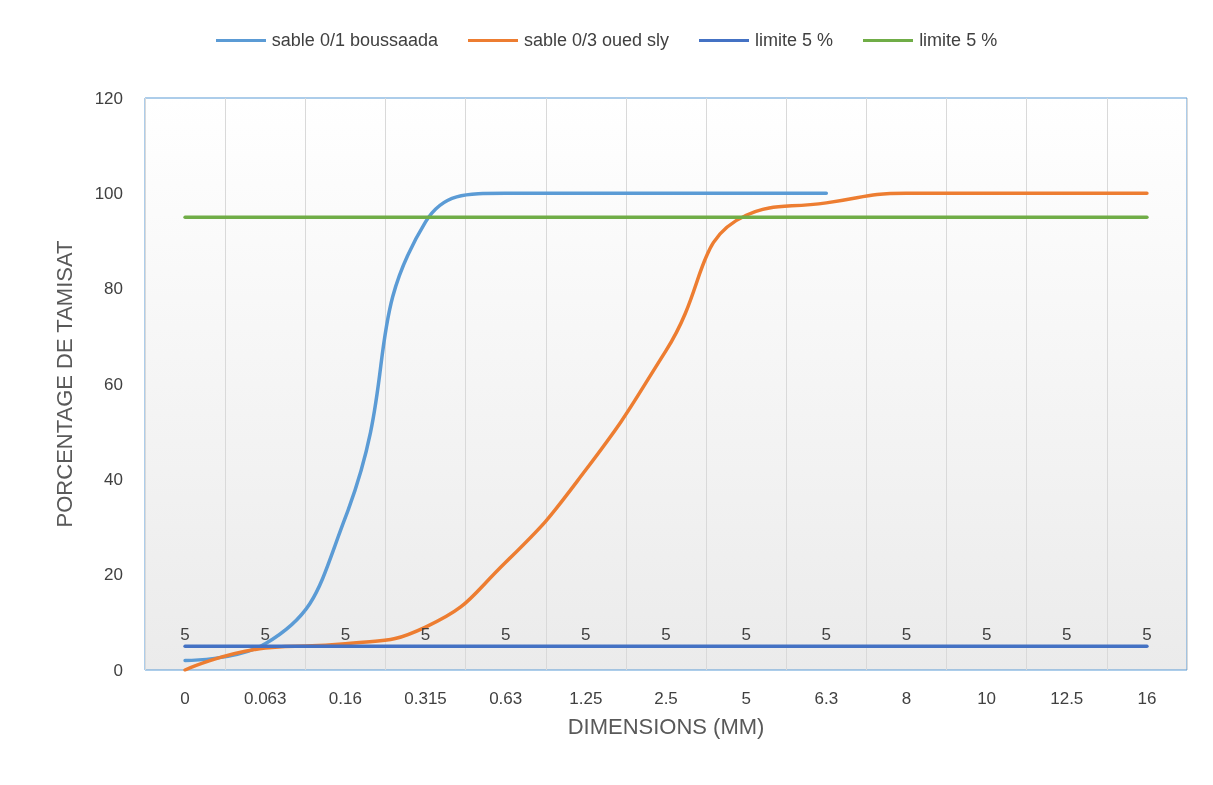 This screenshot has width=1213, height=785. Describe the element at coordinates (113, 575) in the screenshot. I see `y-tick-label: 20` at that location.